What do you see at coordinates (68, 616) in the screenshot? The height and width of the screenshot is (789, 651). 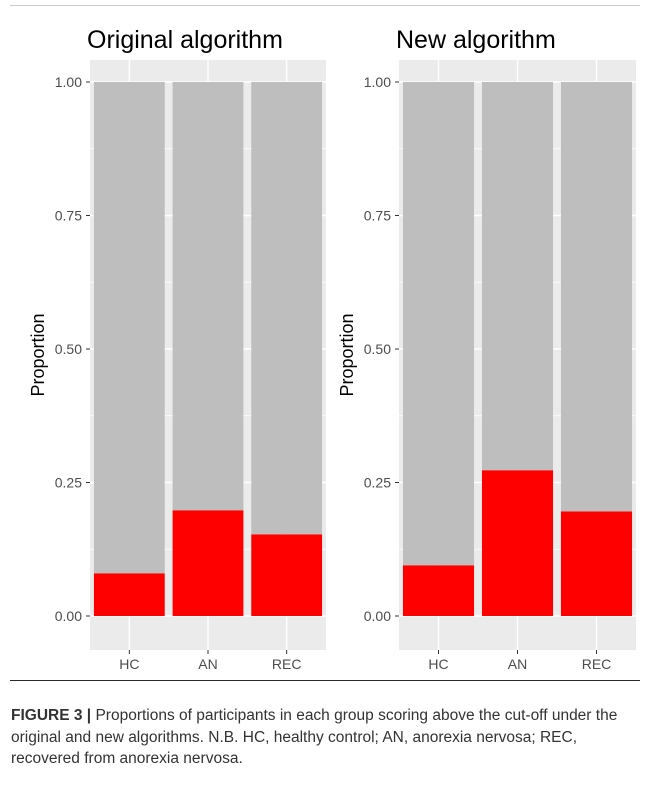 I see `y-tick-label-0-0: 0.00` at bounding box center [68, 616].